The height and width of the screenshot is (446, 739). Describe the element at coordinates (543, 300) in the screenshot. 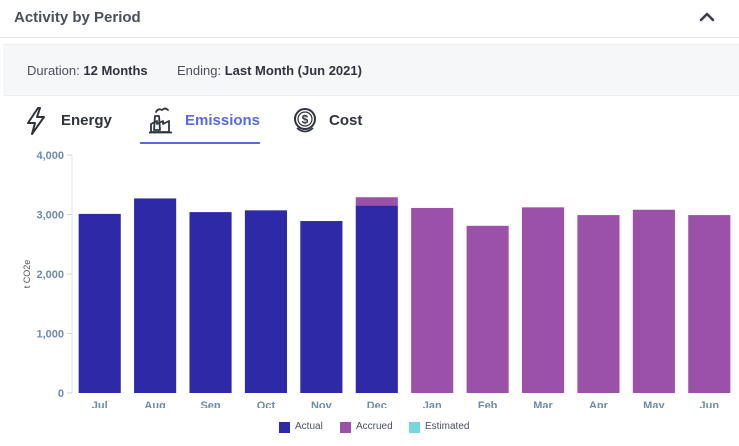

I see `bar-accrued-mar` at that location.